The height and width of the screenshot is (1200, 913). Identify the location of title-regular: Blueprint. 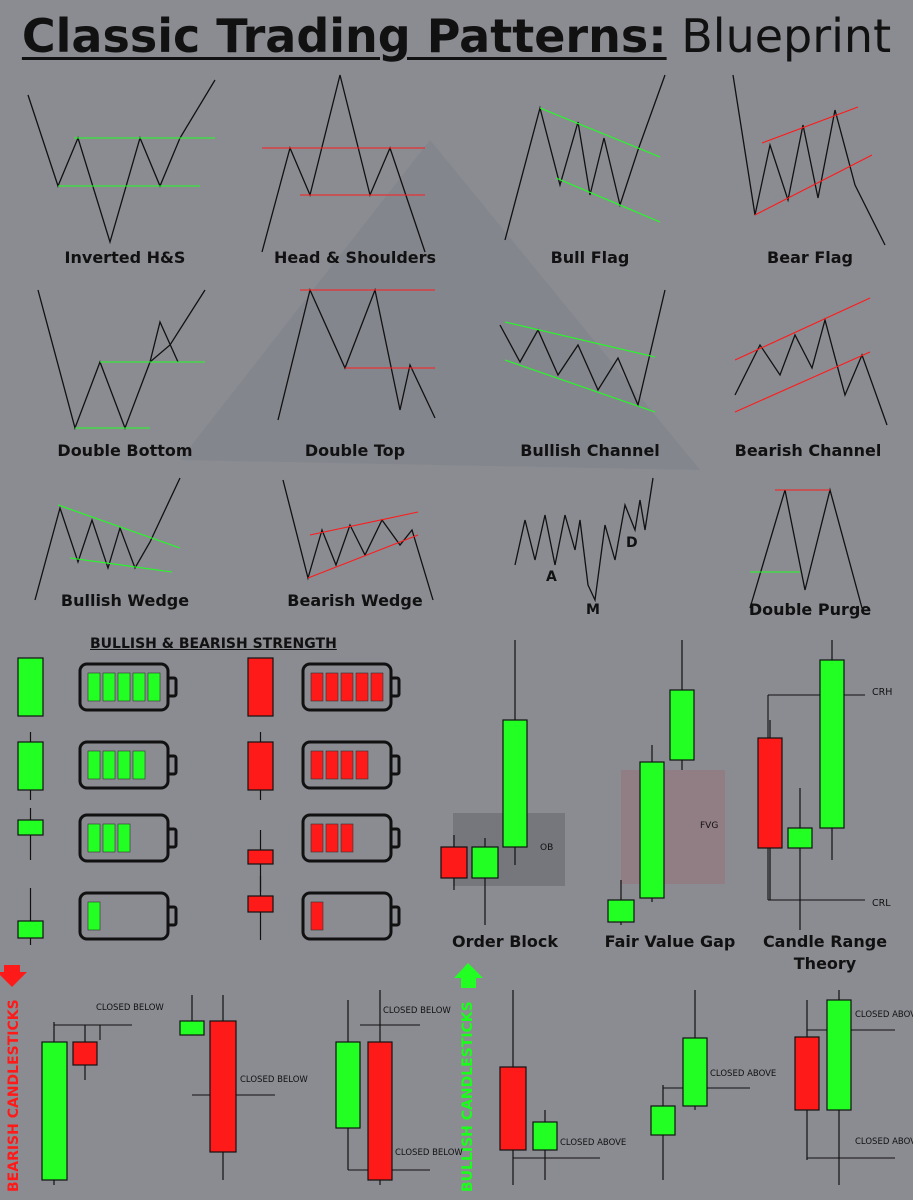
(786, 36).